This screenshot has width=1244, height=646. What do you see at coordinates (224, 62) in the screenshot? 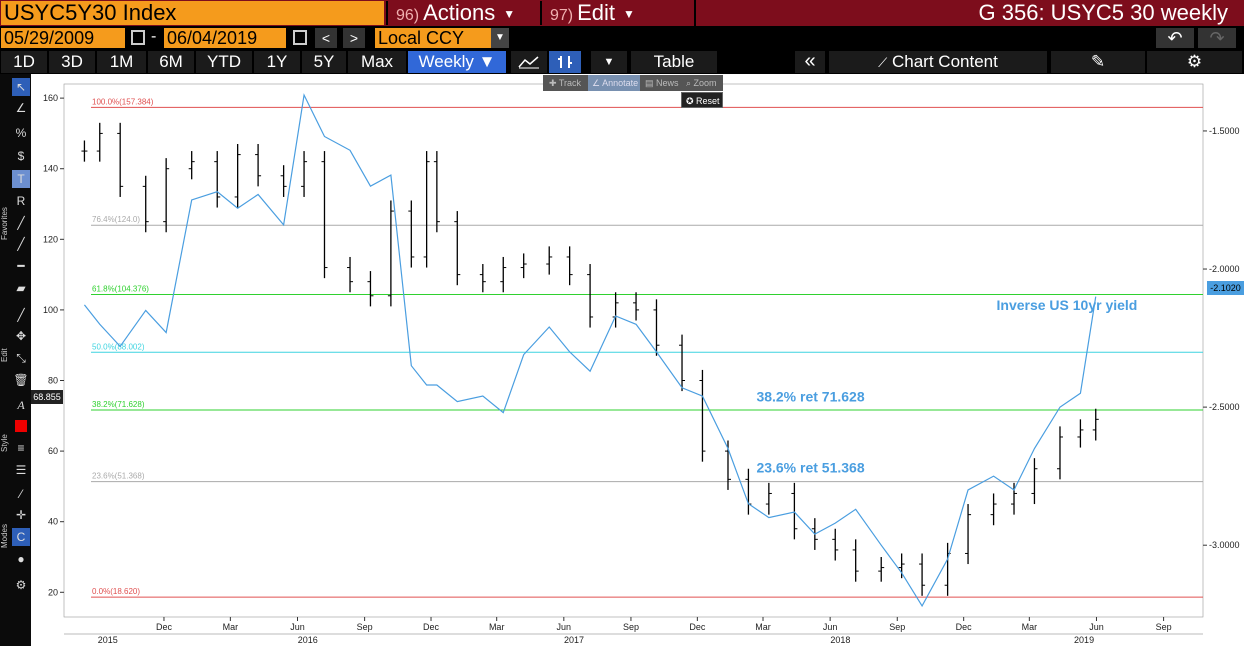
I see `range-ytd-button: YTD` at bounding box center [224, 62].